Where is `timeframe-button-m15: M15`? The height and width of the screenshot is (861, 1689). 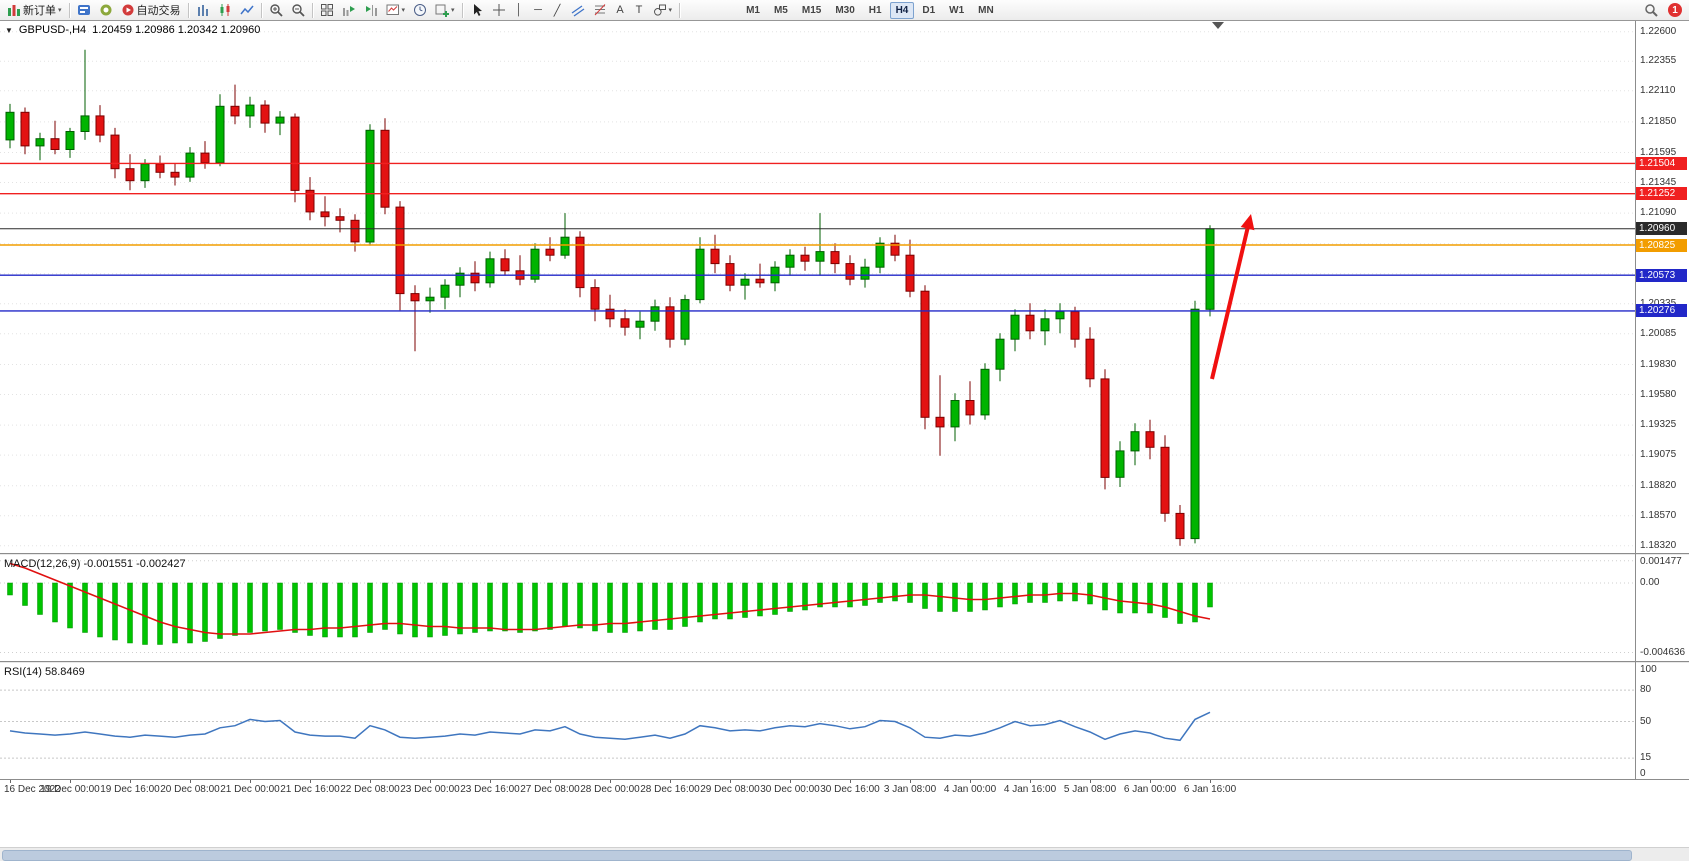
timeframe-button-m15: M15 is located at coordinates (811, 10).